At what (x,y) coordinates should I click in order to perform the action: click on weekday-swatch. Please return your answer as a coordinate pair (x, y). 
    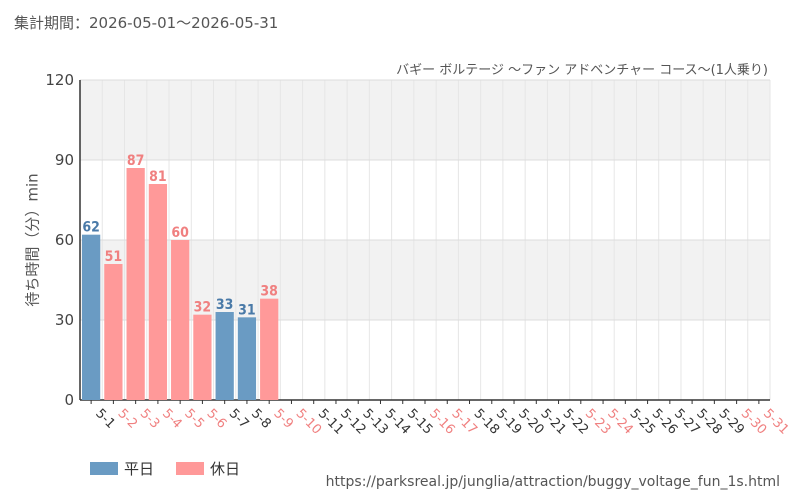
    Looking at the image, I should click on (104, 468).